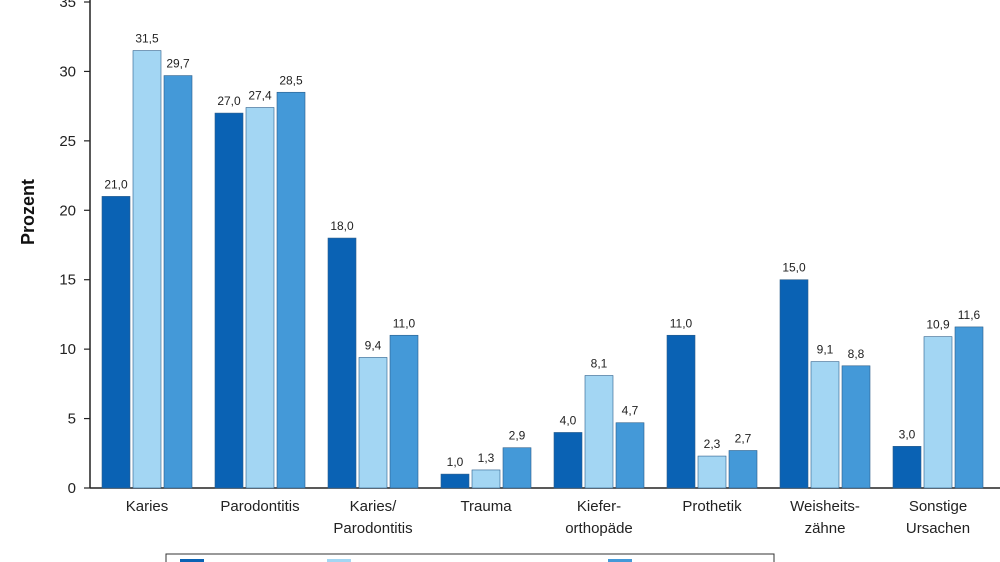 The width and height of the screenshot is (1000, 562). Describe the element at coordinates (67, 141) in the screenshot. I see `y-tick-label: 25` at that location.